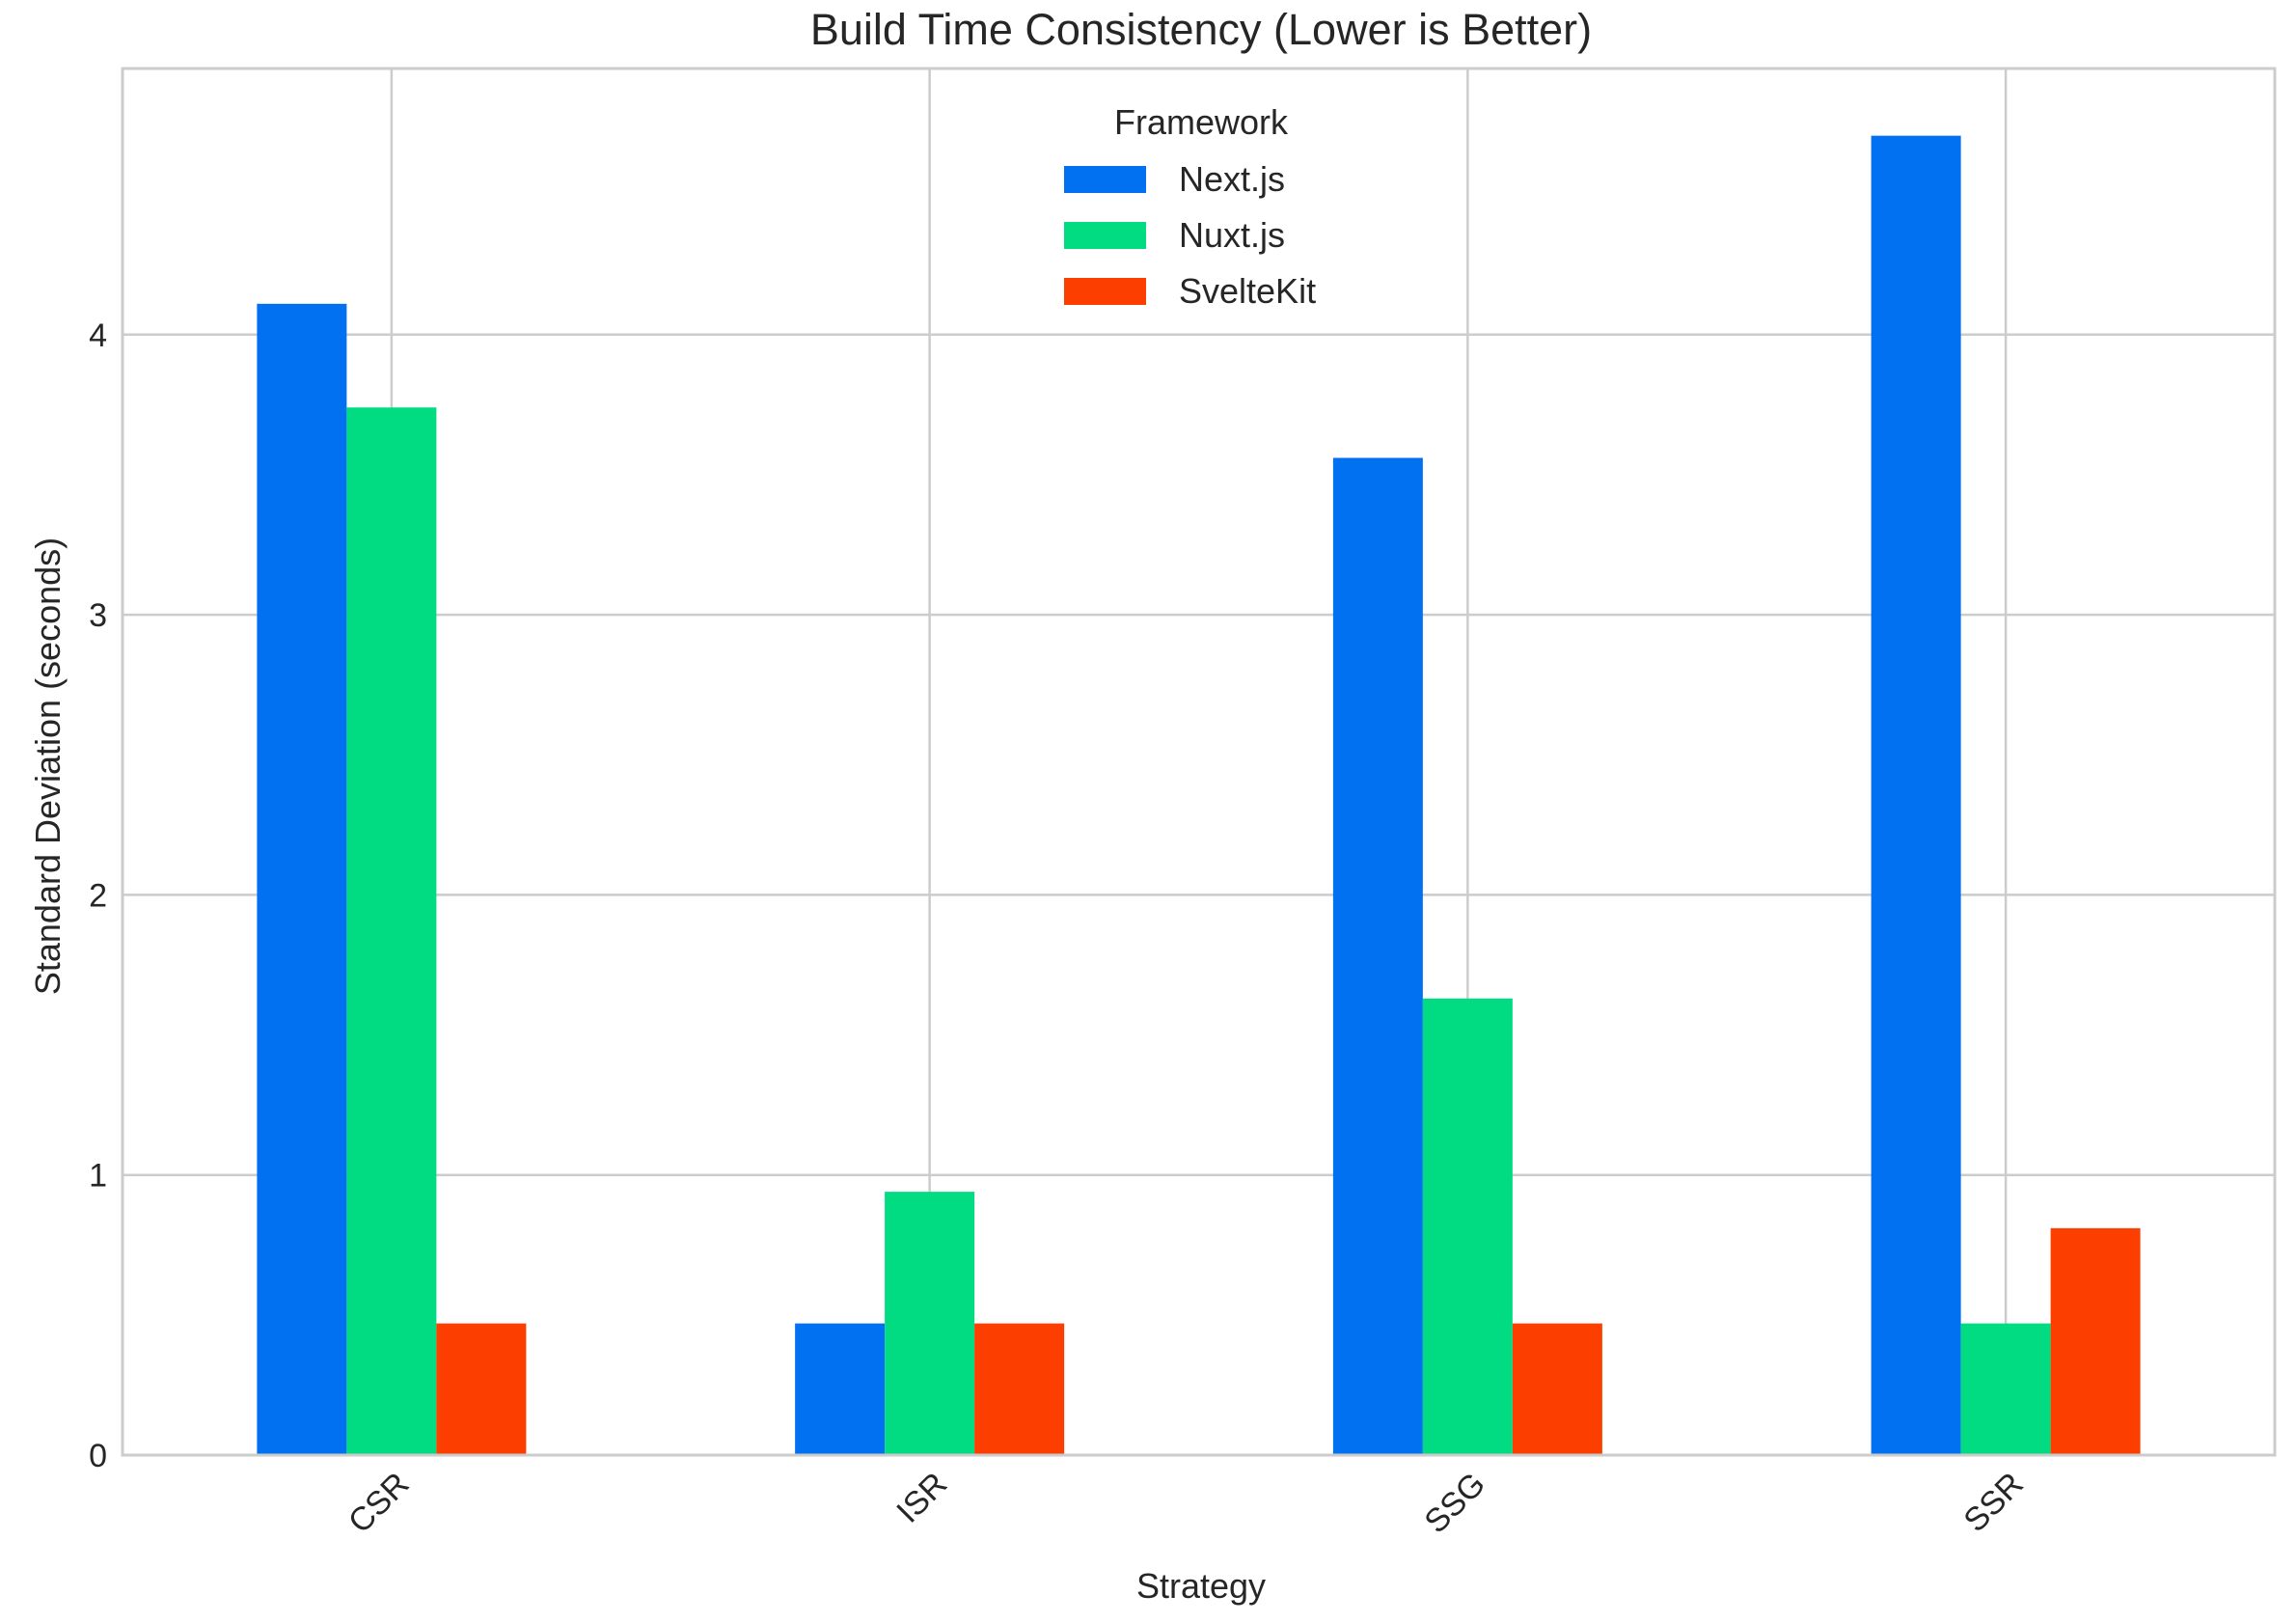 The height and width of the screenshot is (1623, 2296). Describe the element at coordinates (98, 1177) in the screenshot. I see `y-tick-label: 1` at that location.